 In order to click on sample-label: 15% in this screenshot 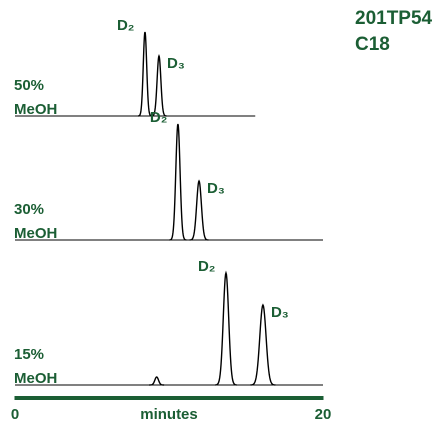, I will do `click(29, 354)`.